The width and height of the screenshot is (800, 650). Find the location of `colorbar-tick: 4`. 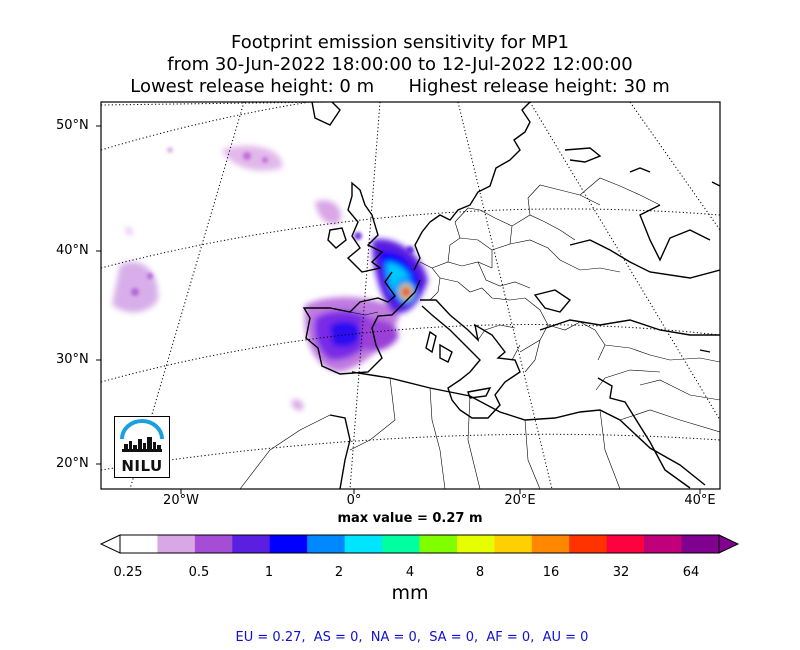

colorbar-tick: 4 is located at coordinates (410, 572).